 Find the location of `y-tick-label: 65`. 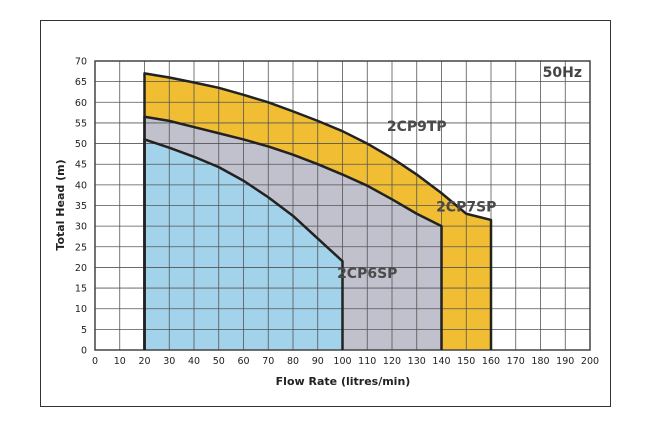

y-tick-label: 65 is located at coordinates (81, 82).